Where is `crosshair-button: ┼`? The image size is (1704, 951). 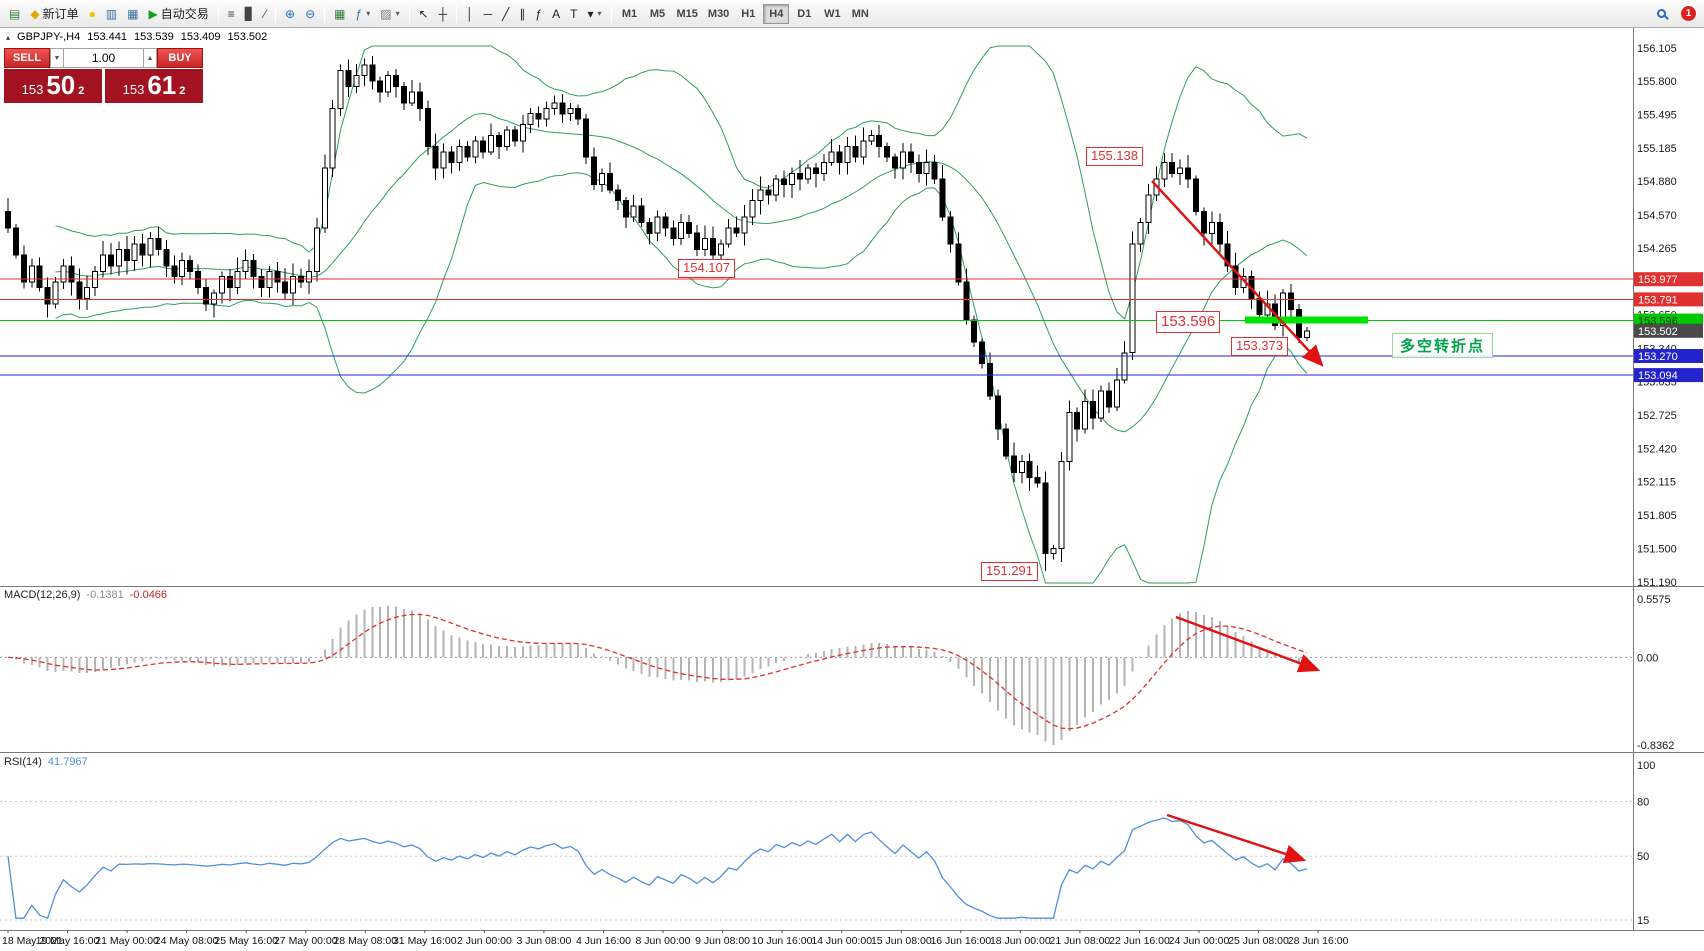
crosshair-button: ┼ is located at coordinates (443, 14).